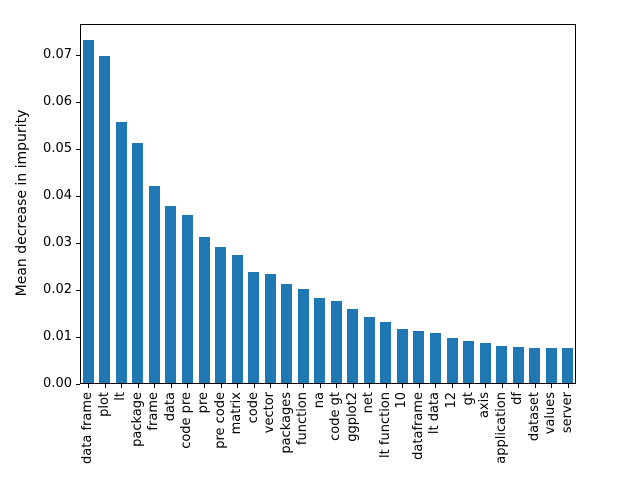 The image size is (640, 480). What do you see at coordinates (568, 365) in the screenshot?
I see `bar-server` at bounding box center [568, 365].